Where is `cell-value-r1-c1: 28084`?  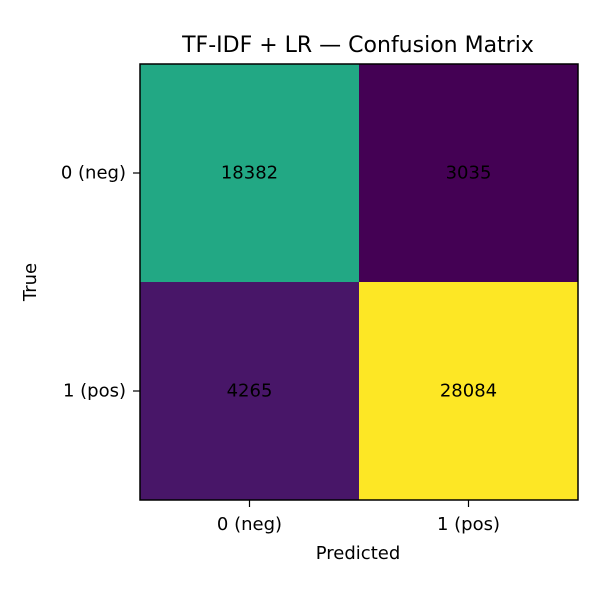
cell-value-r1-c1: 28084 is located at coordinates (468, 391).